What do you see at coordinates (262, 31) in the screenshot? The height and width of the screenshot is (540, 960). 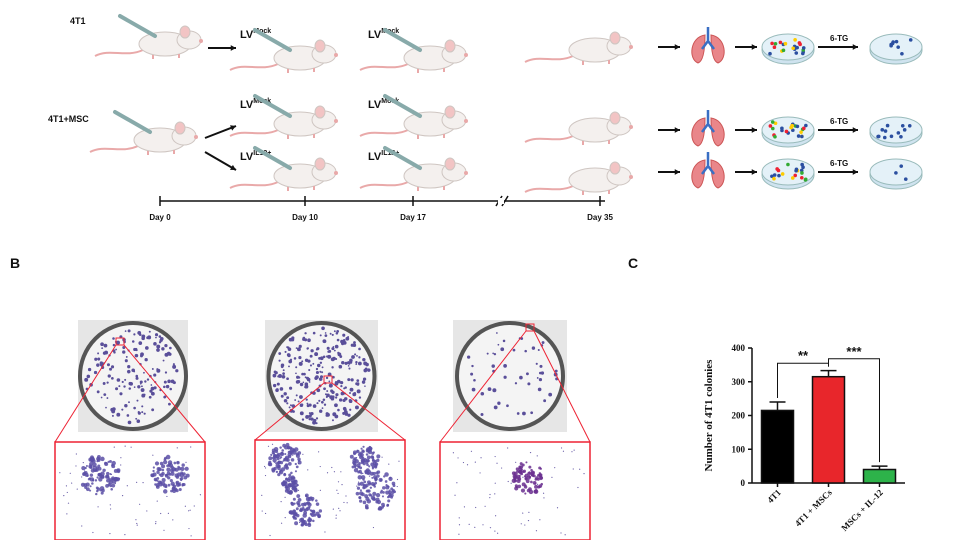 I see `label-sup: Mock` at bounding box center [262, 31].